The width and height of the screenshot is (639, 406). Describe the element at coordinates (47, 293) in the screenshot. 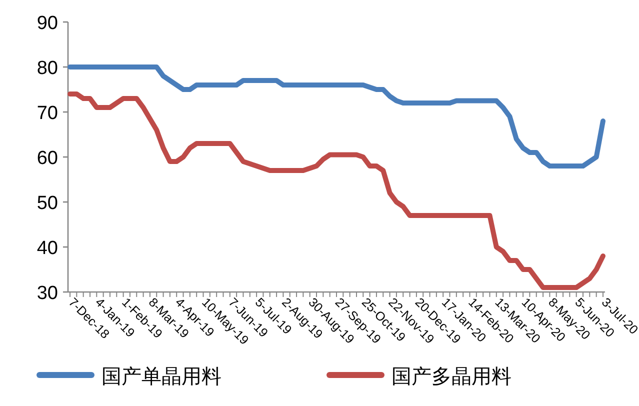

I see `y-tick-label: 30` at that location.